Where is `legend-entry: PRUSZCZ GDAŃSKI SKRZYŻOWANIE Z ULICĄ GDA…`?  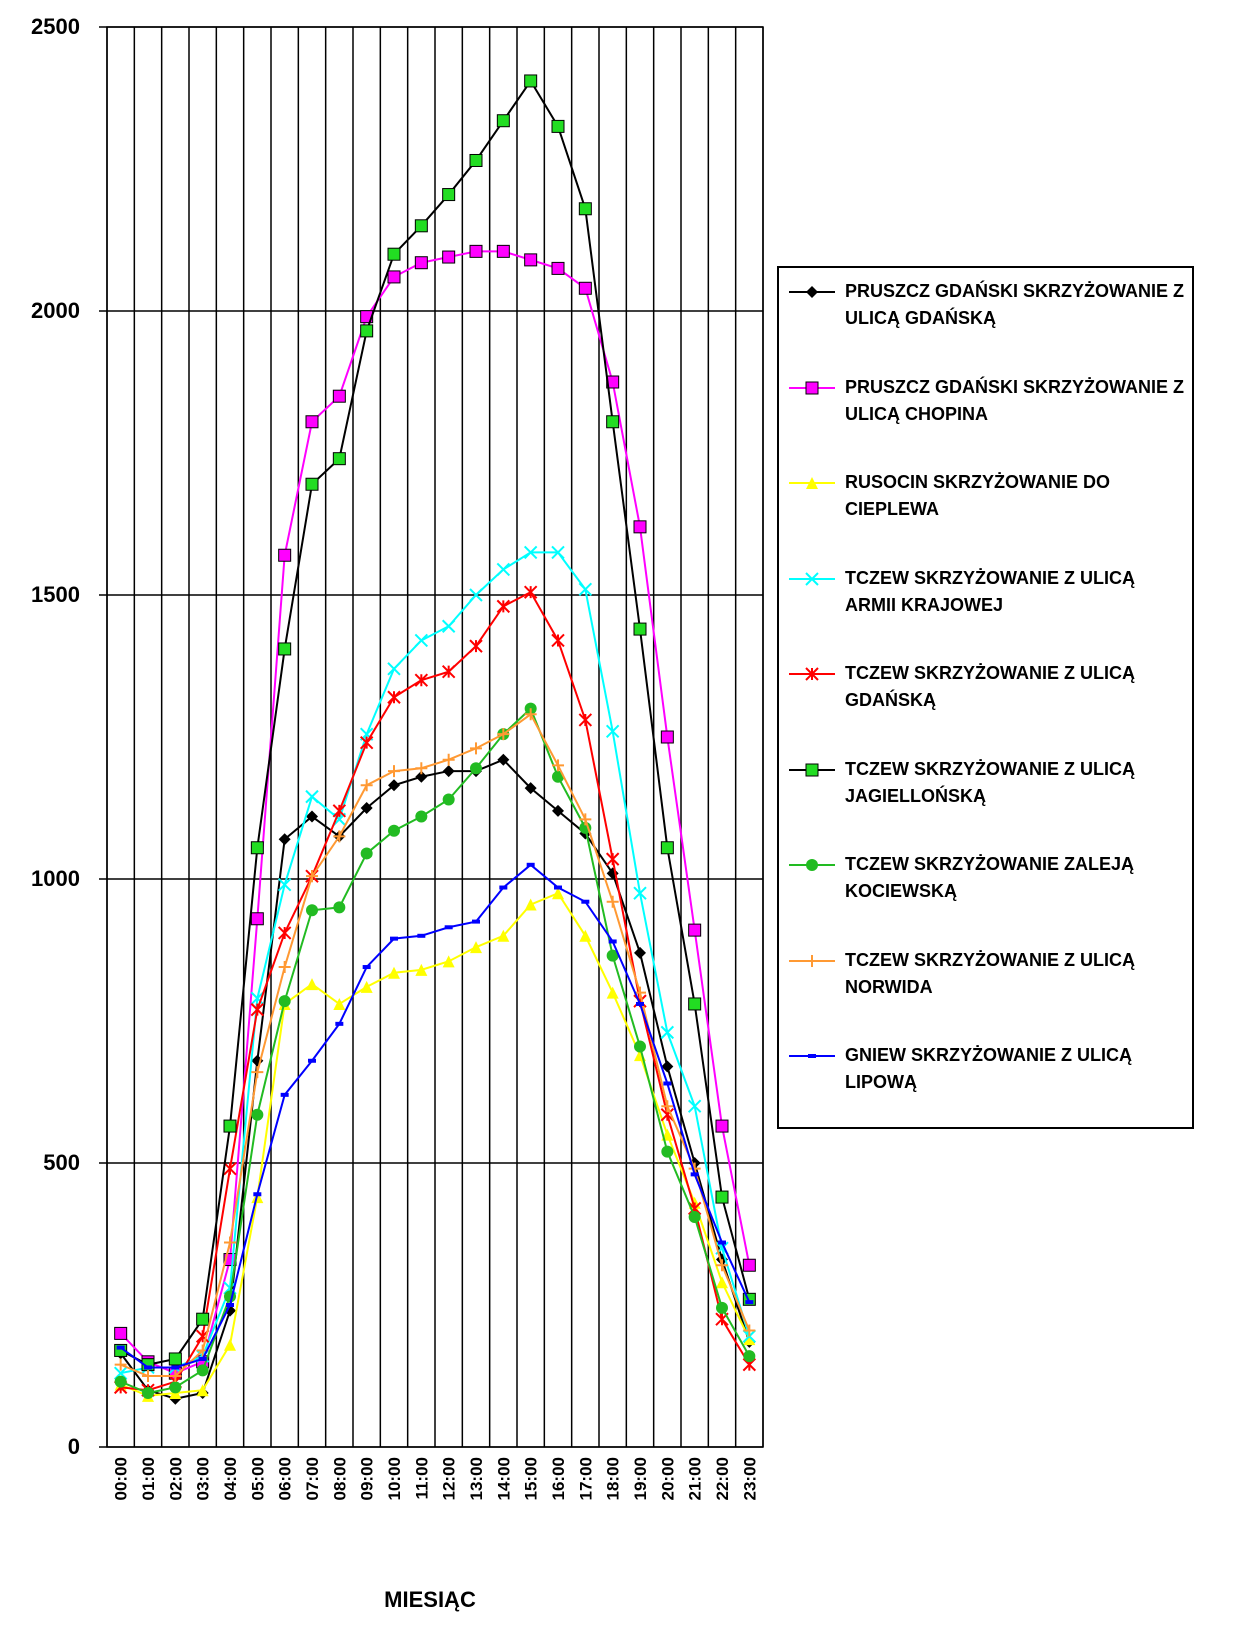 legend-entry: PRUSZCZ GDAŃSKI SKRZYŻOWANIE Z ULICĄ GDA… is located at coordinates (986, 305).